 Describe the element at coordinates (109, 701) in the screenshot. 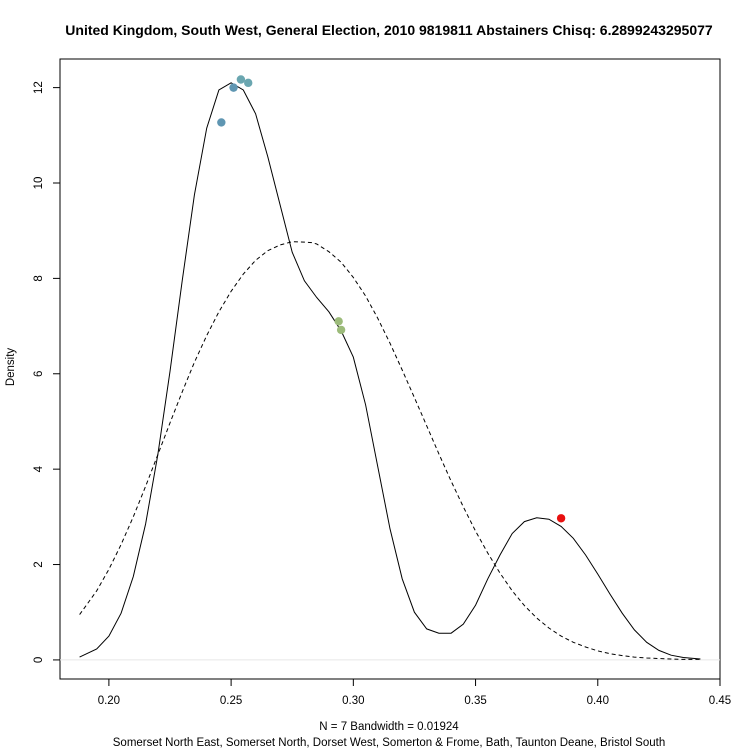

I see `x-tick-label-0: 0.20` at that location.